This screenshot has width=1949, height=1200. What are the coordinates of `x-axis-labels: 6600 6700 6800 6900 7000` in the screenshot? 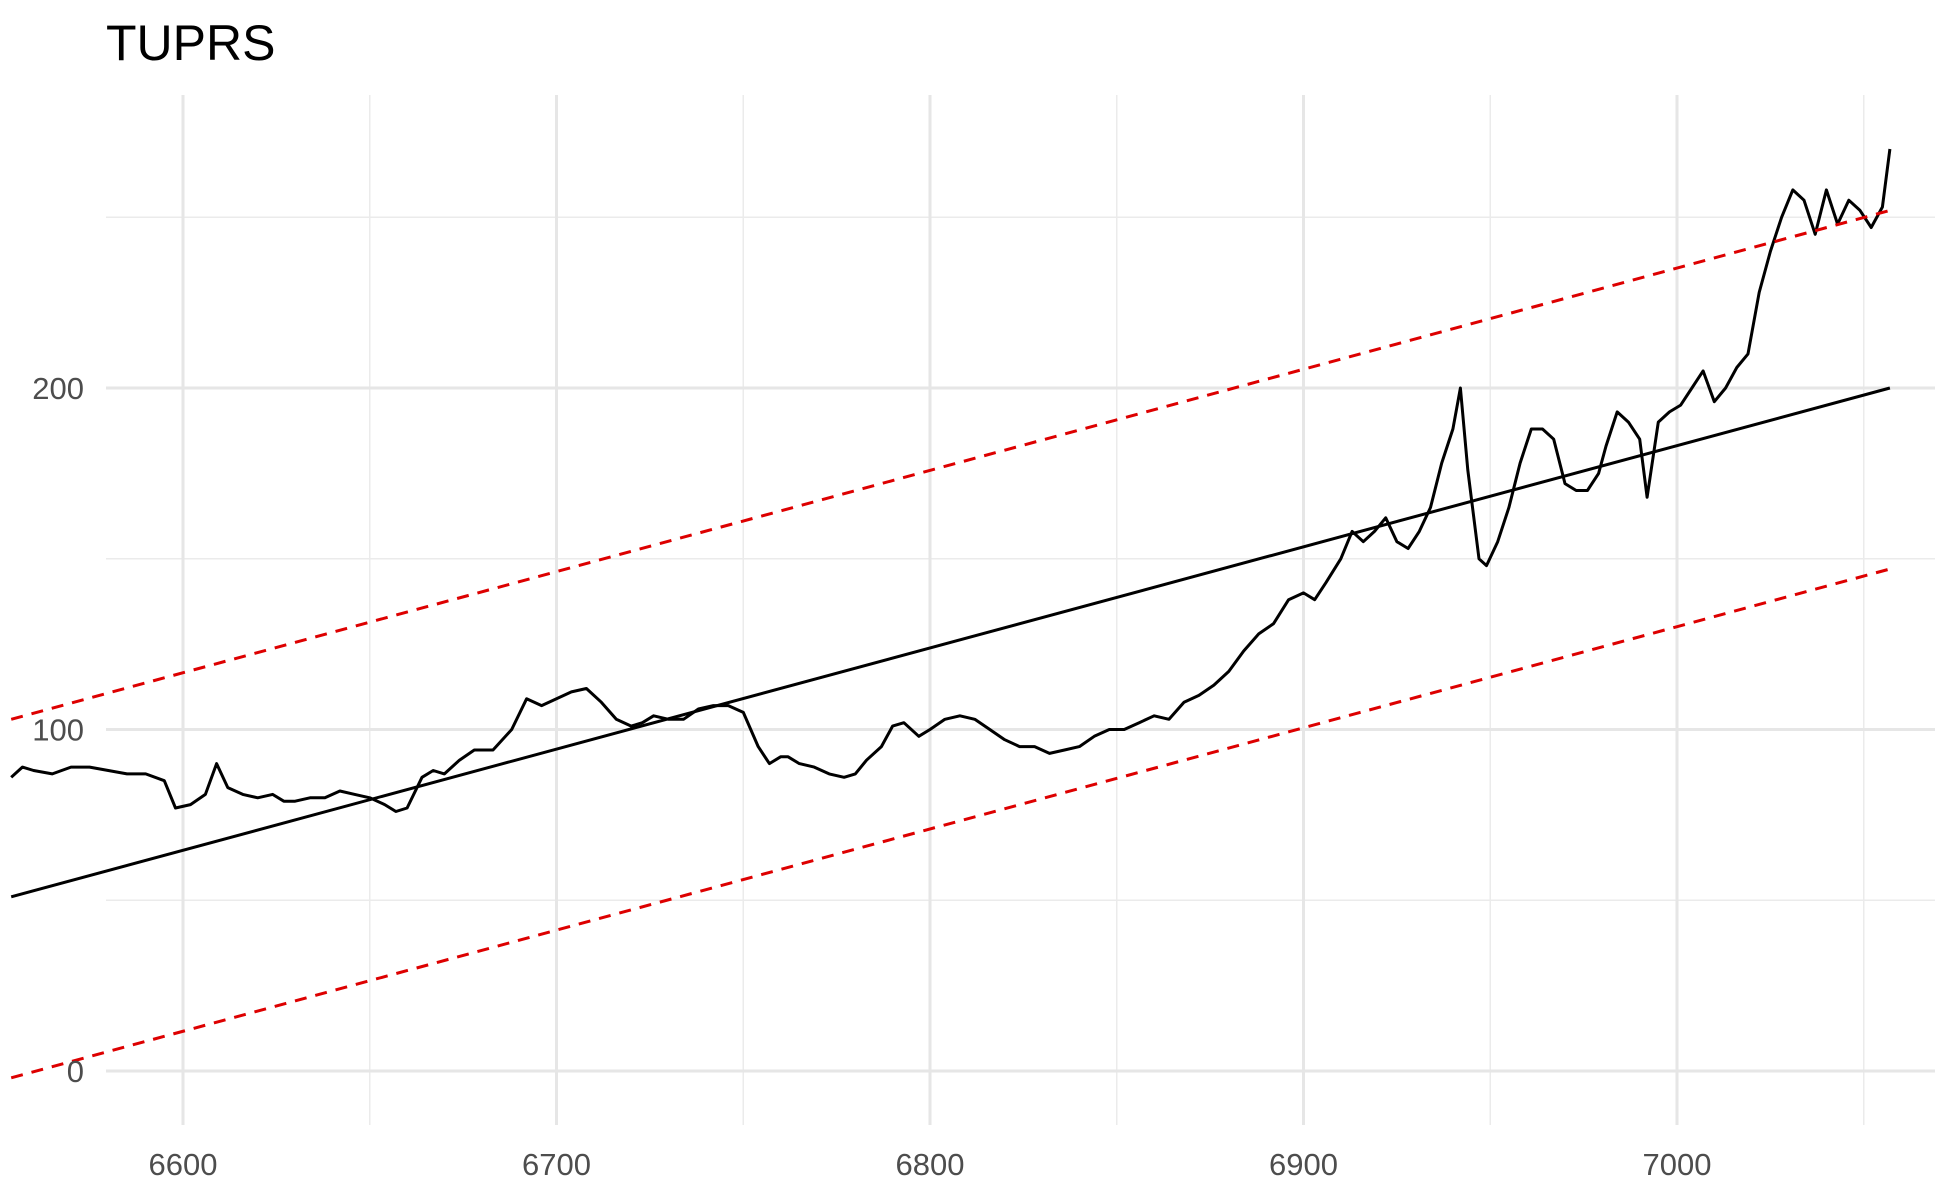 It's located at (930, 1164).